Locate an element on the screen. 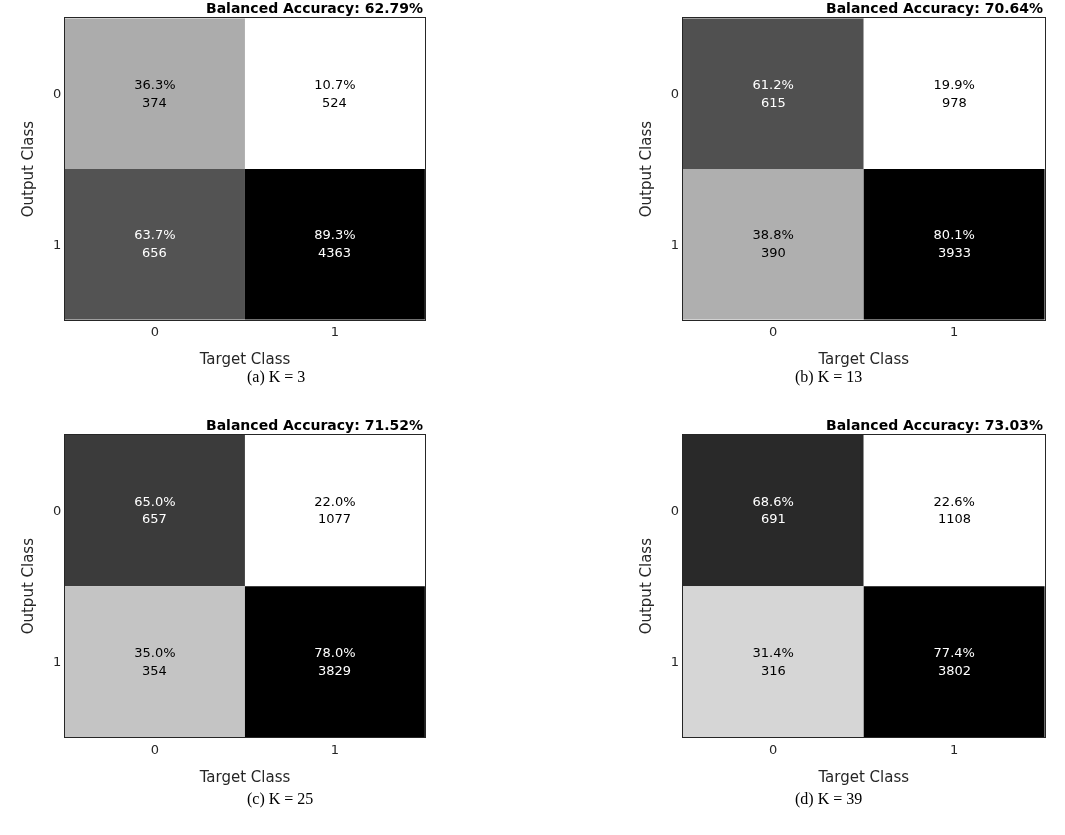 The height and width of the screenshot is (835, 1065). annotation: 390 is located at coordinates (773, 252).